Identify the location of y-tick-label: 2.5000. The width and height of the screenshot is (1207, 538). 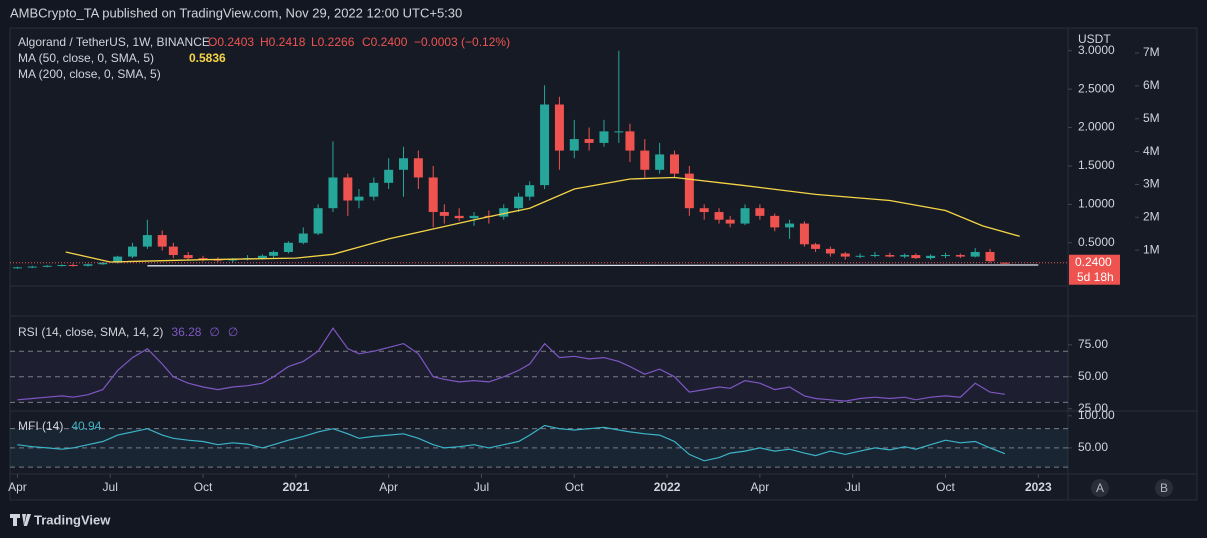
(1096, 88).